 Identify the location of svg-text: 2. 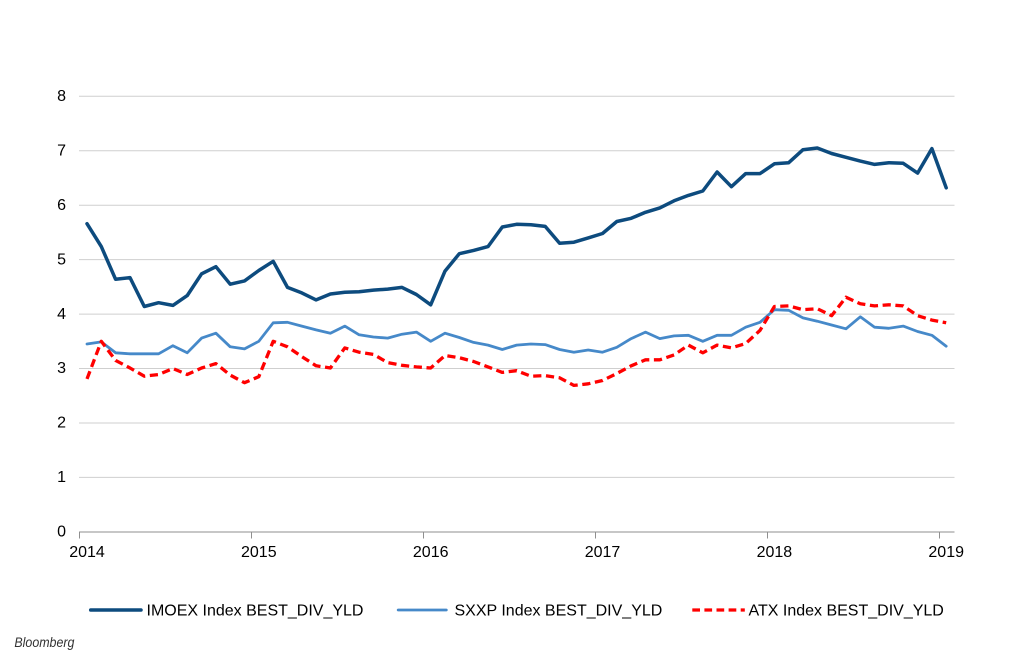
(61, 423).